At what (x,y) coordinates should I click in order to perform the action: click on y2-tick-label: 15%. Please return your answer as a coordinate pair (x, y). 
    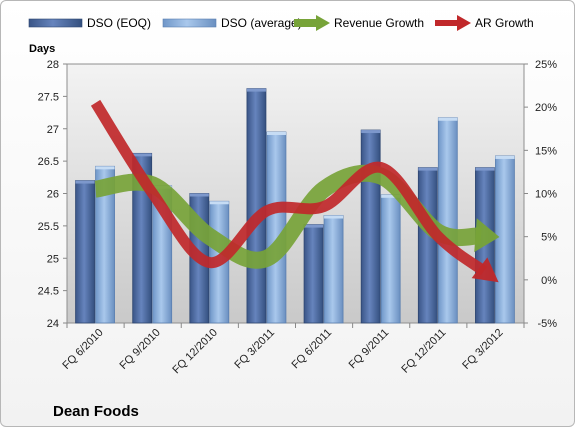
    Looking at the image, I should click on (546, 151).